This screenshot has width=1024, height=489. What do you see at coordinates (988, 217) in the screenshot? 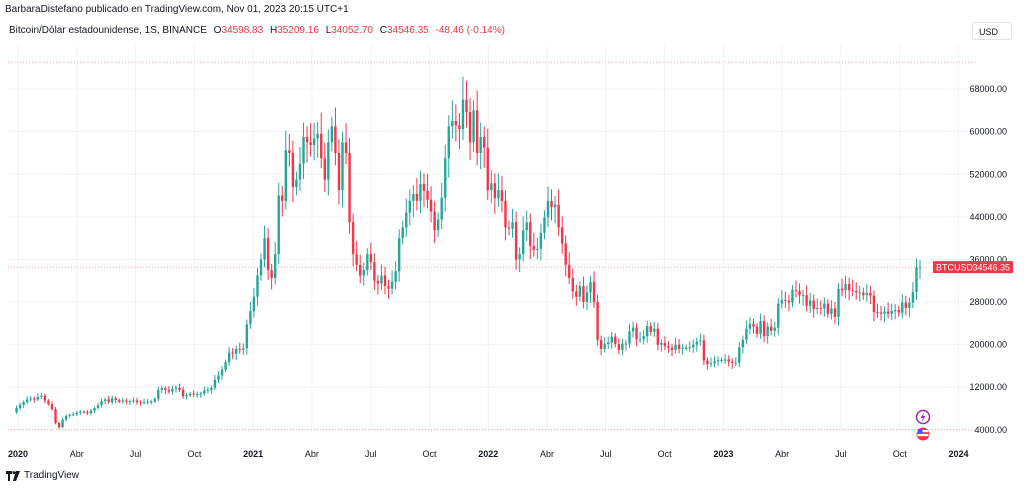
I see `price-tick-label: 44000.00` at bounding box center [988, 217].